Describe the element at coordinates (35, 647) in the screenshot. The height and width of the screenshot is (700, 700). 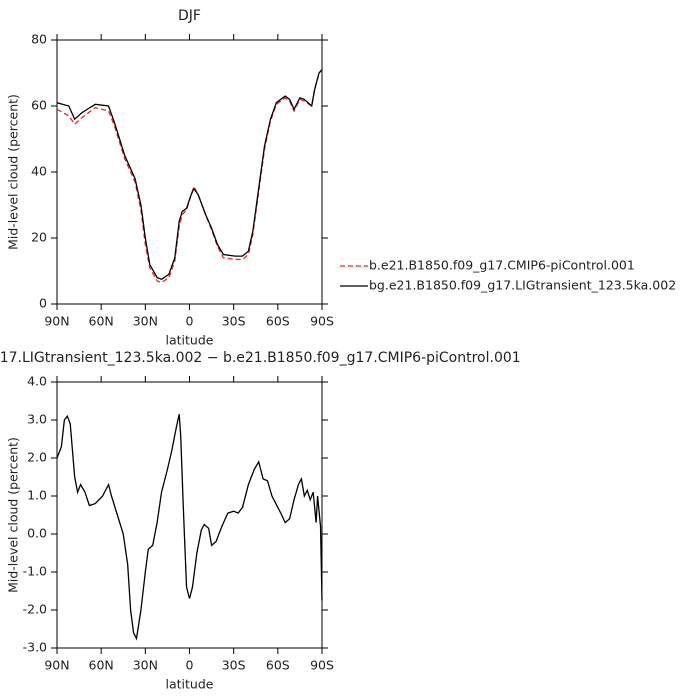
I see `y-tick-label: -3.0` at that location.